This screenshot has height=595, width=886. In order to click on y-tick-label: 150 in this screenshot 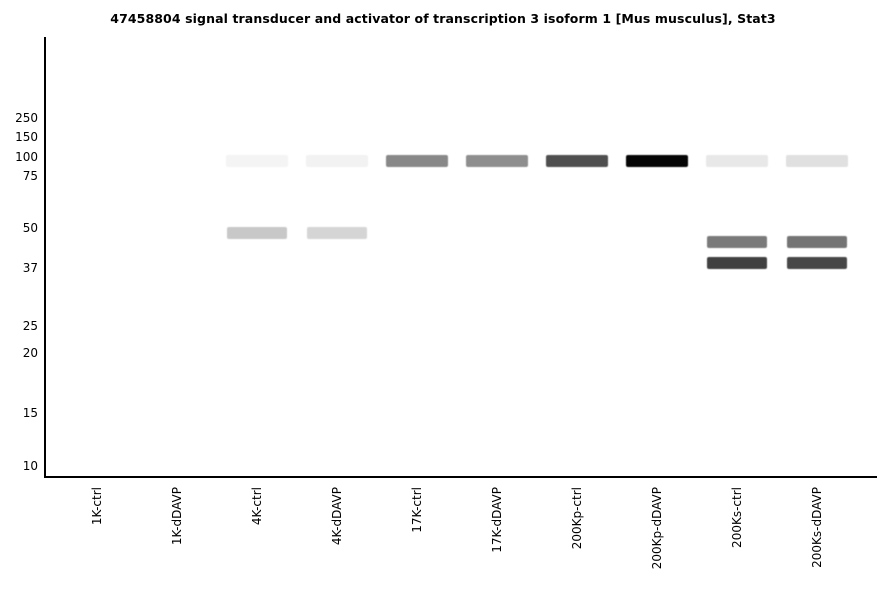, I will do `click(26, 137)`.